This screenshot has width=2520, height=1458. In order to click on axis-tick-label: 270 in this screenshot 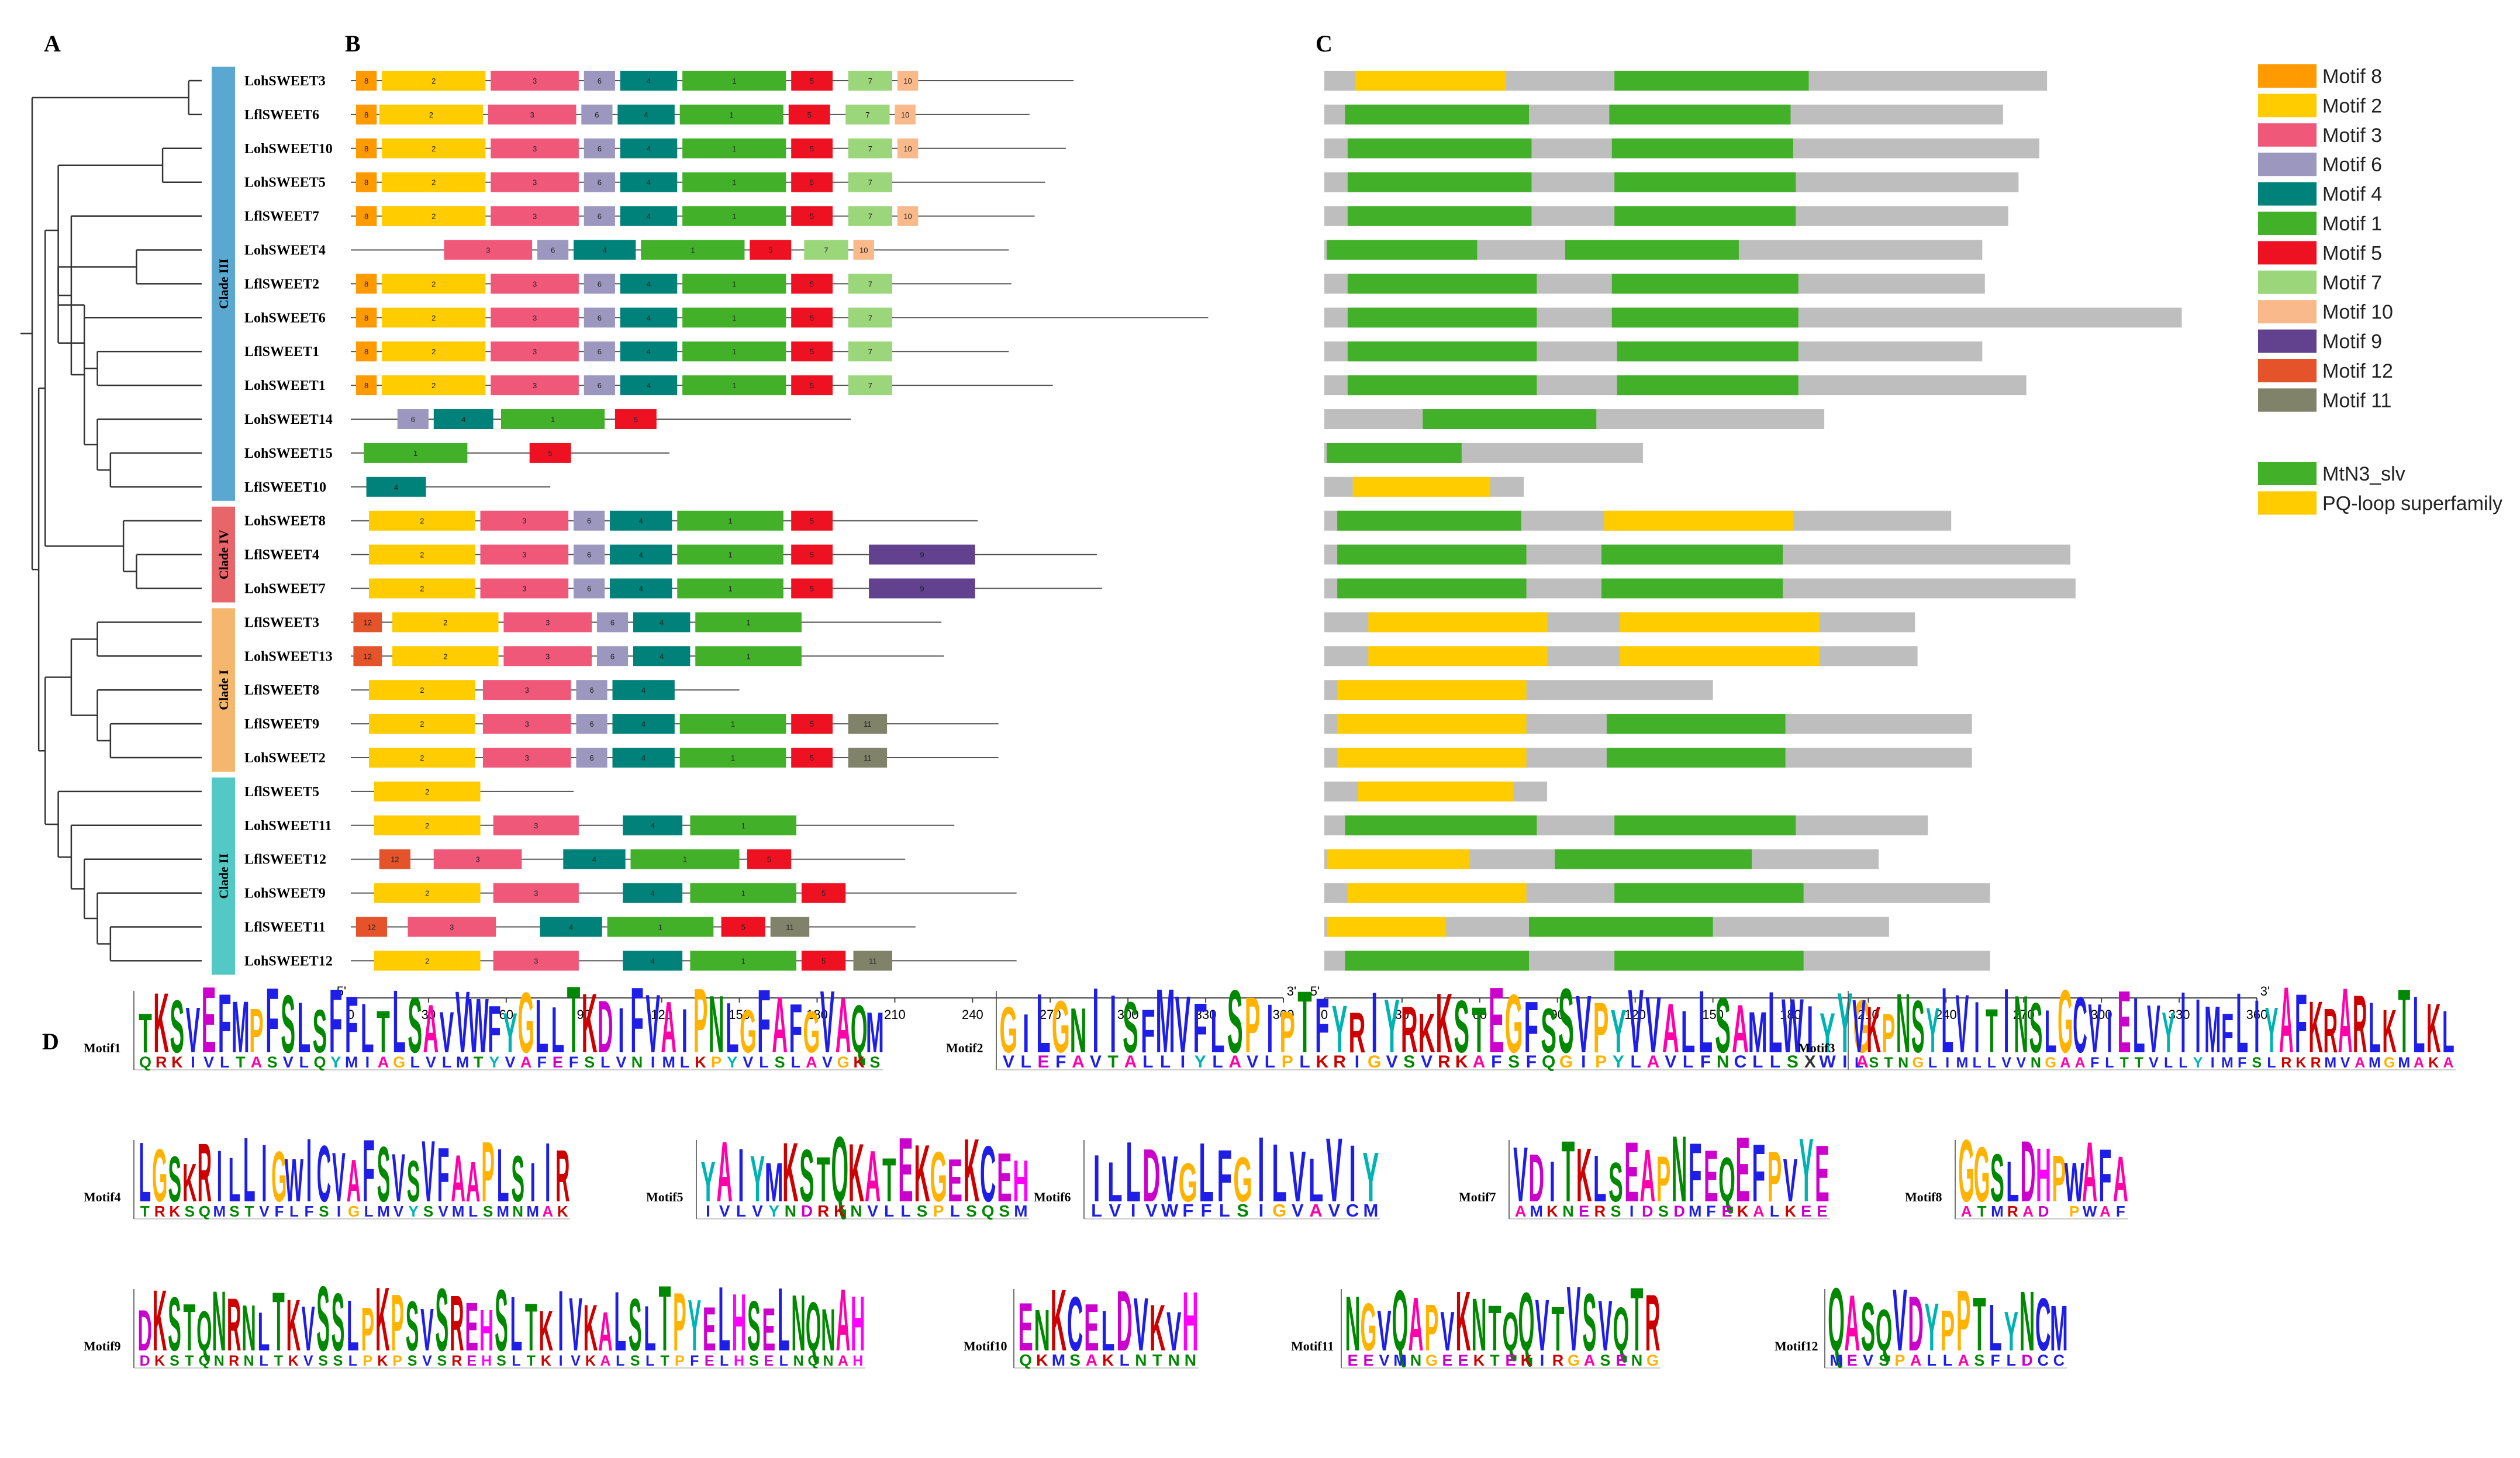, I will do `click(1050, 1014)`.